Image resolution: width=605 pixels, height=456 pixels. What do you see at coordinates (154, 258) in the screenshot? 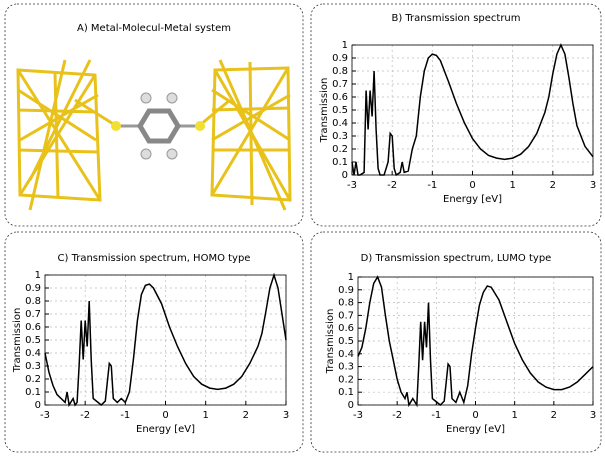
I see `chart-title: C) Transmission spectrum, HOMO type` at bounding box center [154, 258].